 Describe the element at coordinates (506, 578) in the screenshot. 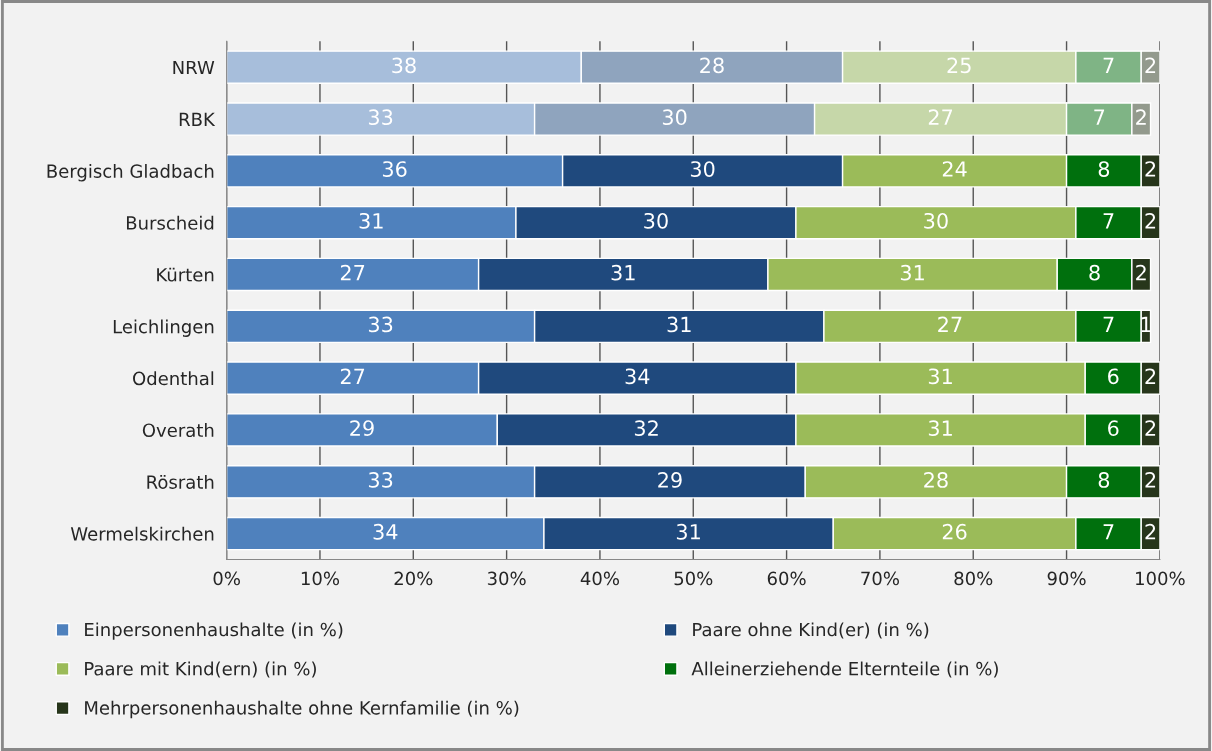

I see `x-tick-label: 30%` at that location.